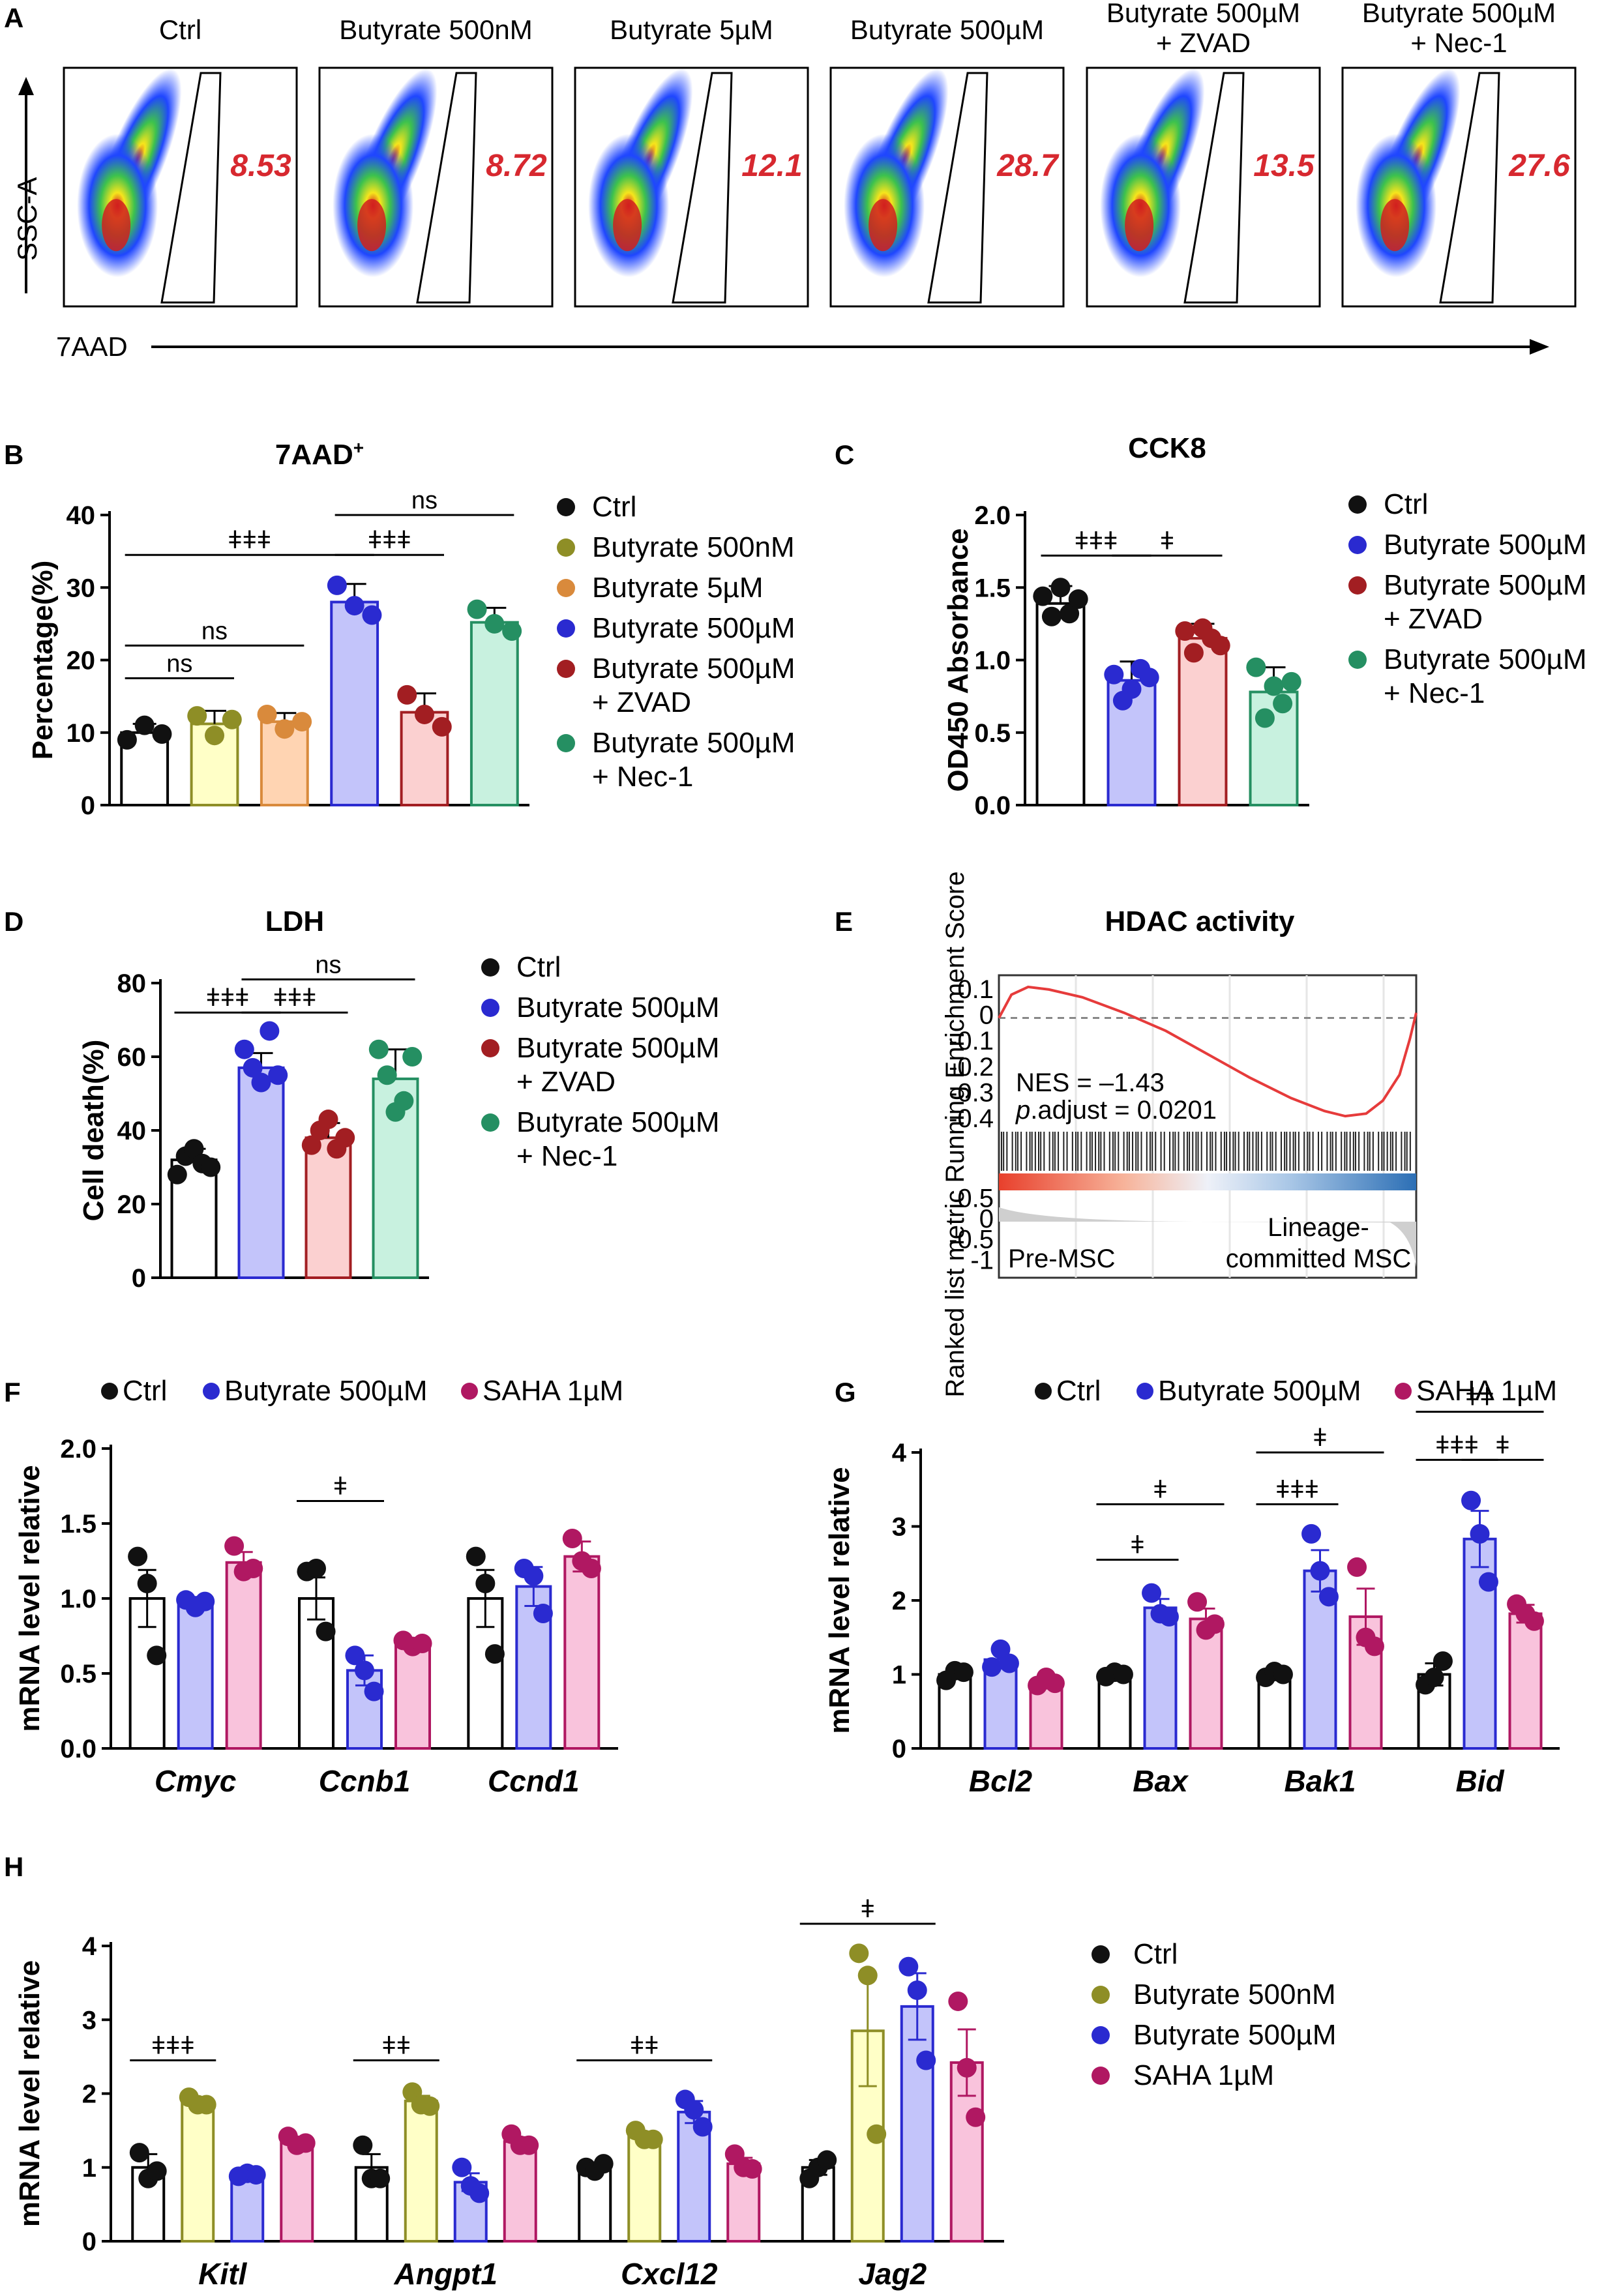  I want to click on y-tick-label: 3, so click(899, 1527).